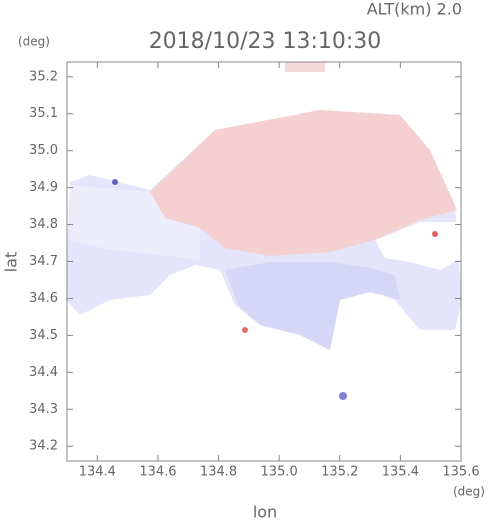 This screenshot has width=491, height=525. Describe the element at coordinates (218, 472) in the screenshot. I see `x-tick-label: 134.8` at that location.